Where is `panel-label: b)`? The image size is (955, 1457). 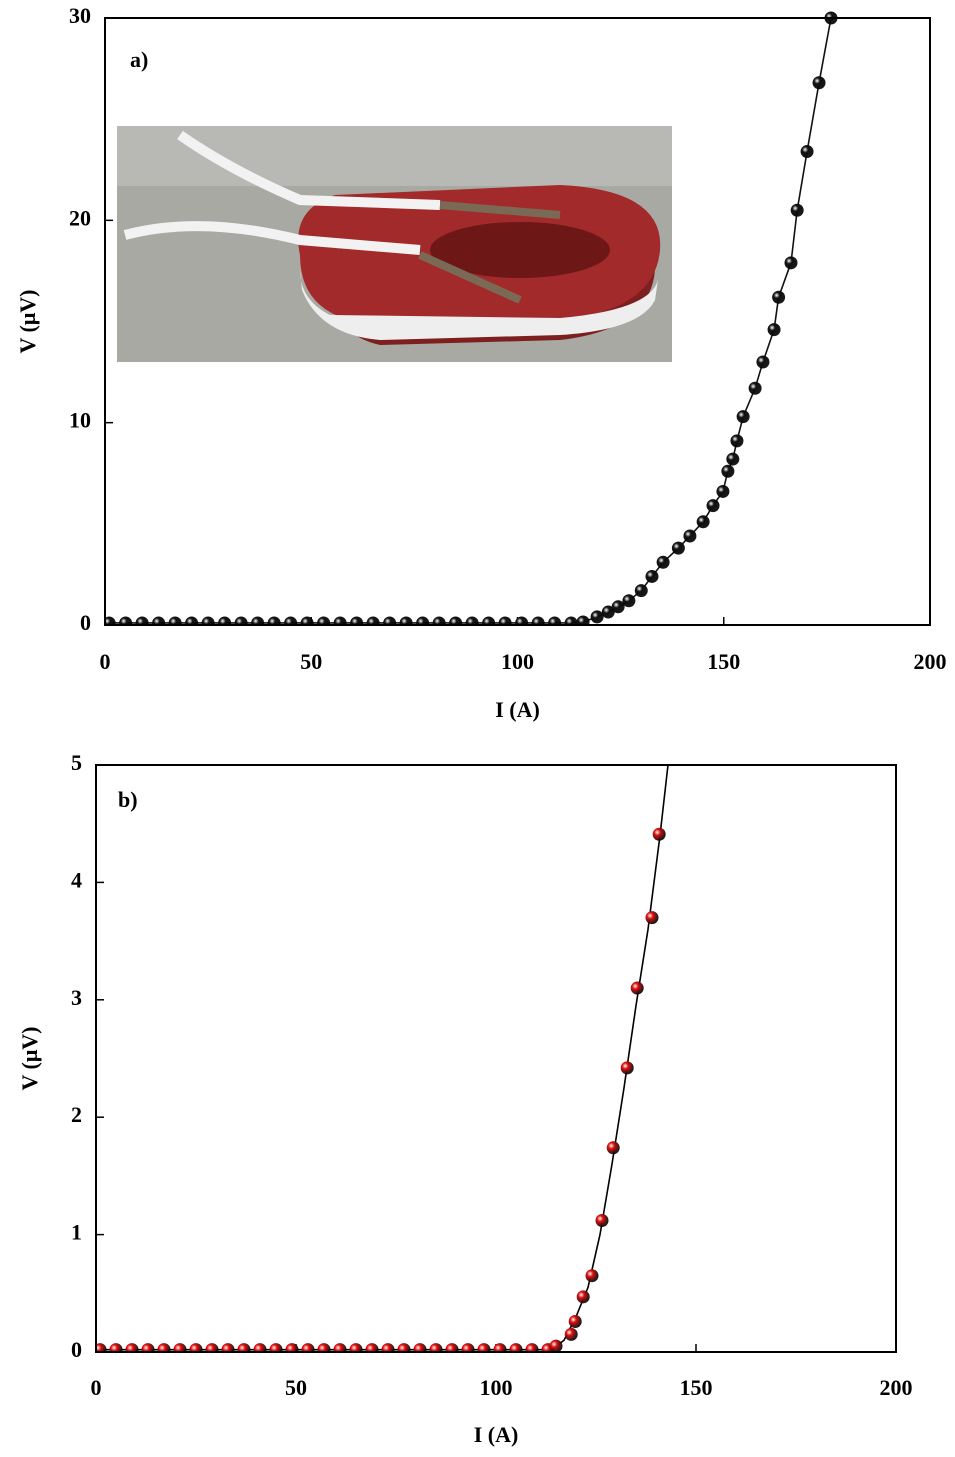 panel-label: b) is located at coordinates (128, 799).